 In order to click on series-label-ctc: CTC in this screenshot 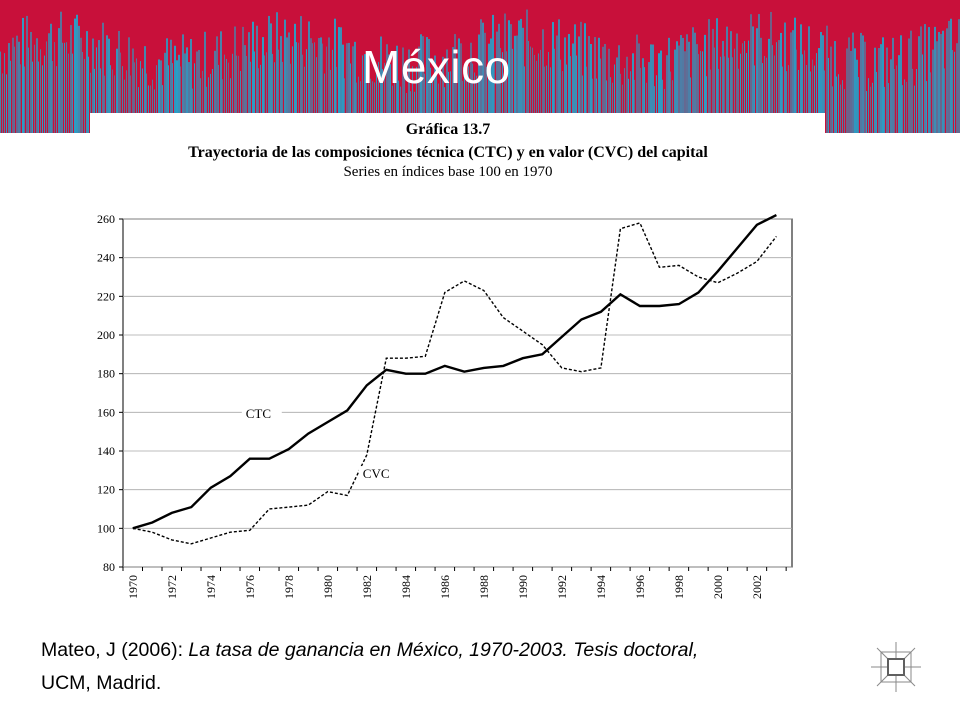, I will do `click(258, 413)`.